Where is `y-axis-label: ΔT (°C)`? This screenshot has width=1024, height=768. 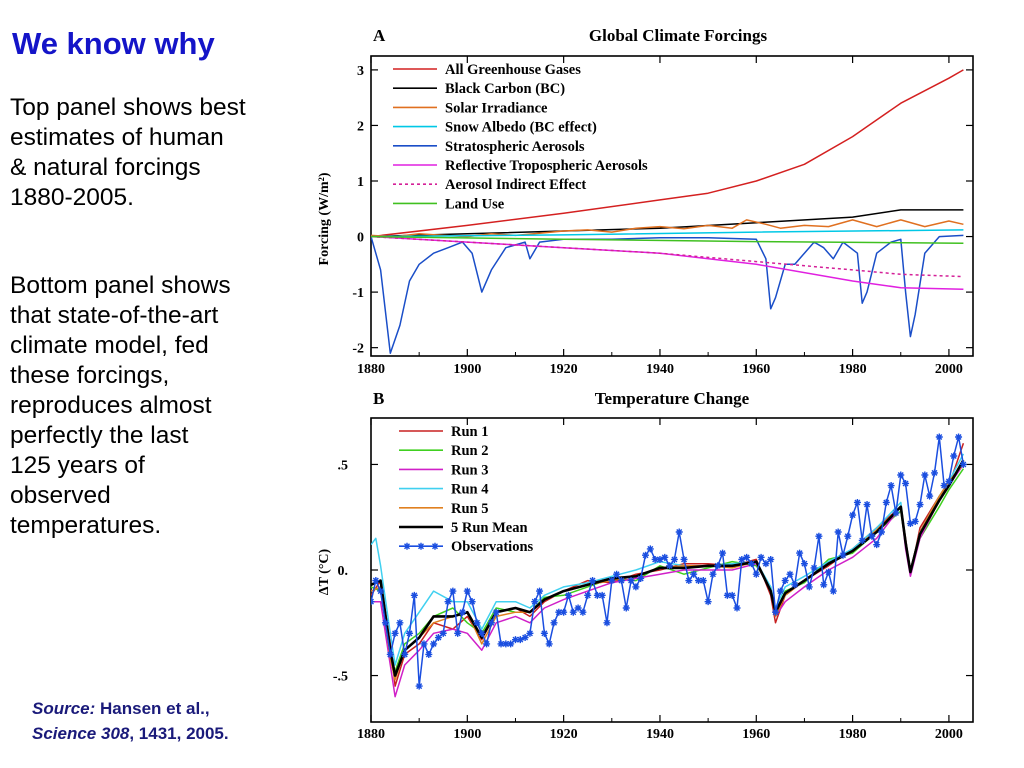
y-axis-label: ΔT (°C) is located at coordinates (324, 571).